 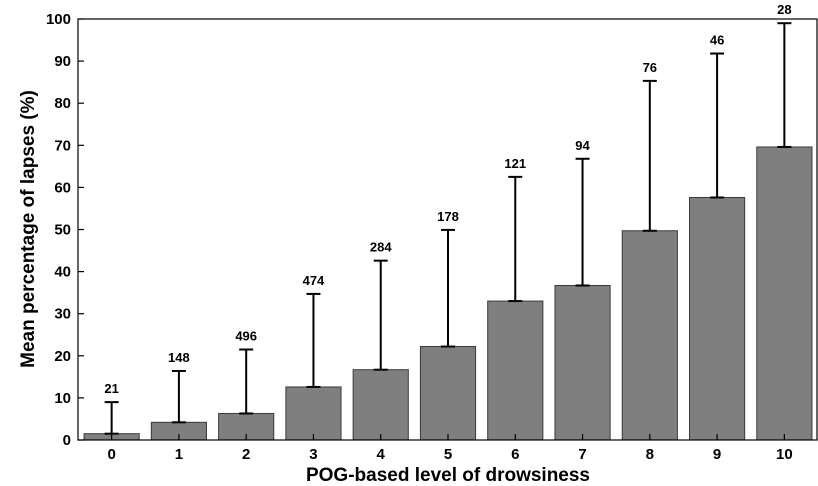 What do you see at coordinates (448, 216) in the screenshot?
I see `count-label-5: 178` at bounding box center [448, 216].